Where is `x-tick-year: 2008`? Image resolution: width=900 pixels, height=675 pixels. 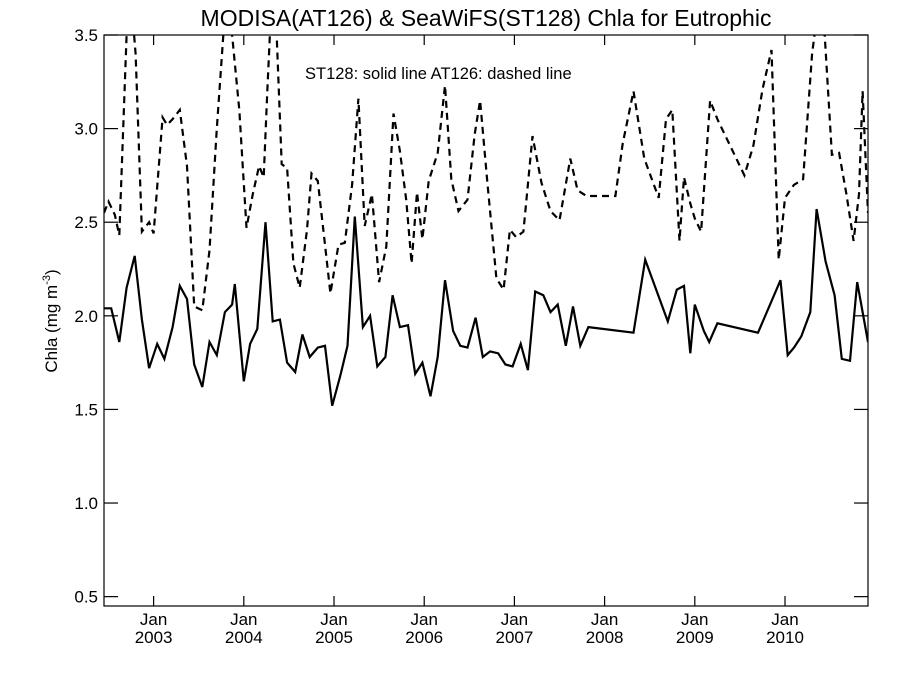 x-tick-year: 2008 is located at coordinates (605, 637).